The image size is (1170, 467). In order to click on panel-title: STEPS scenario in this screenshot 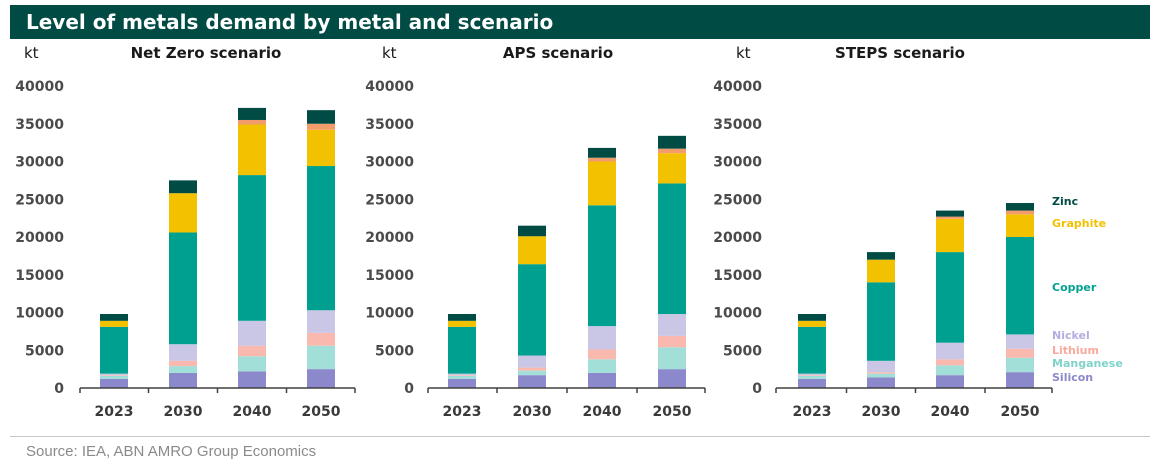, I will do `click(900, 53)`.